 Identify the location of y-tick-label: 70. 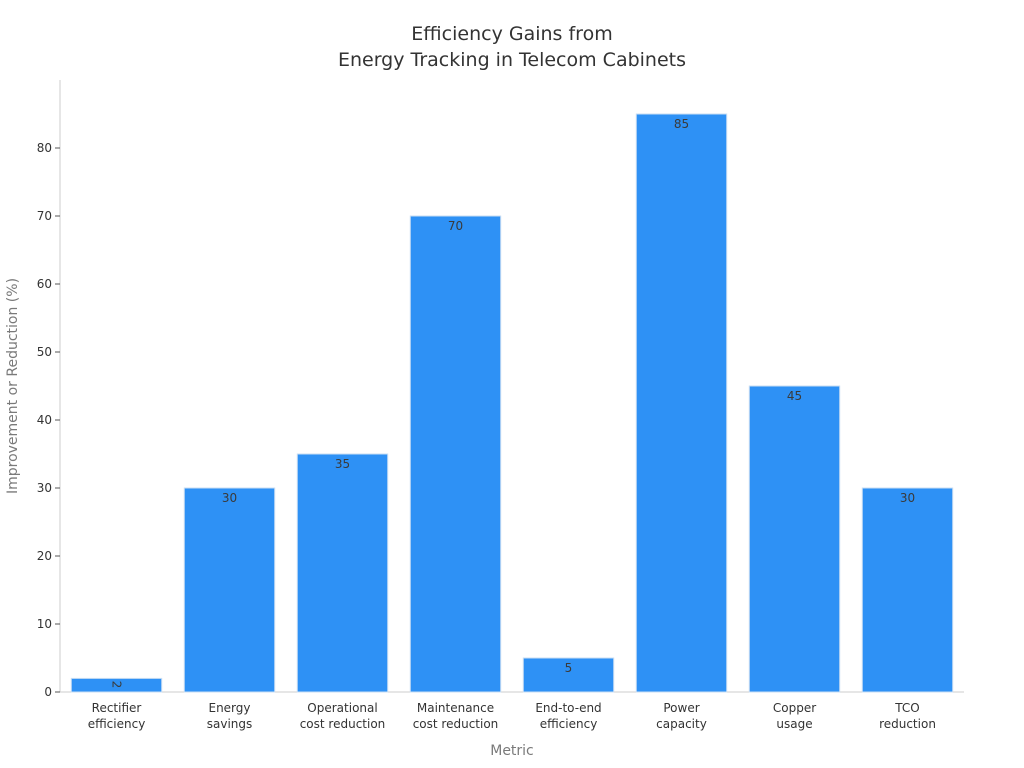
(44, 216).